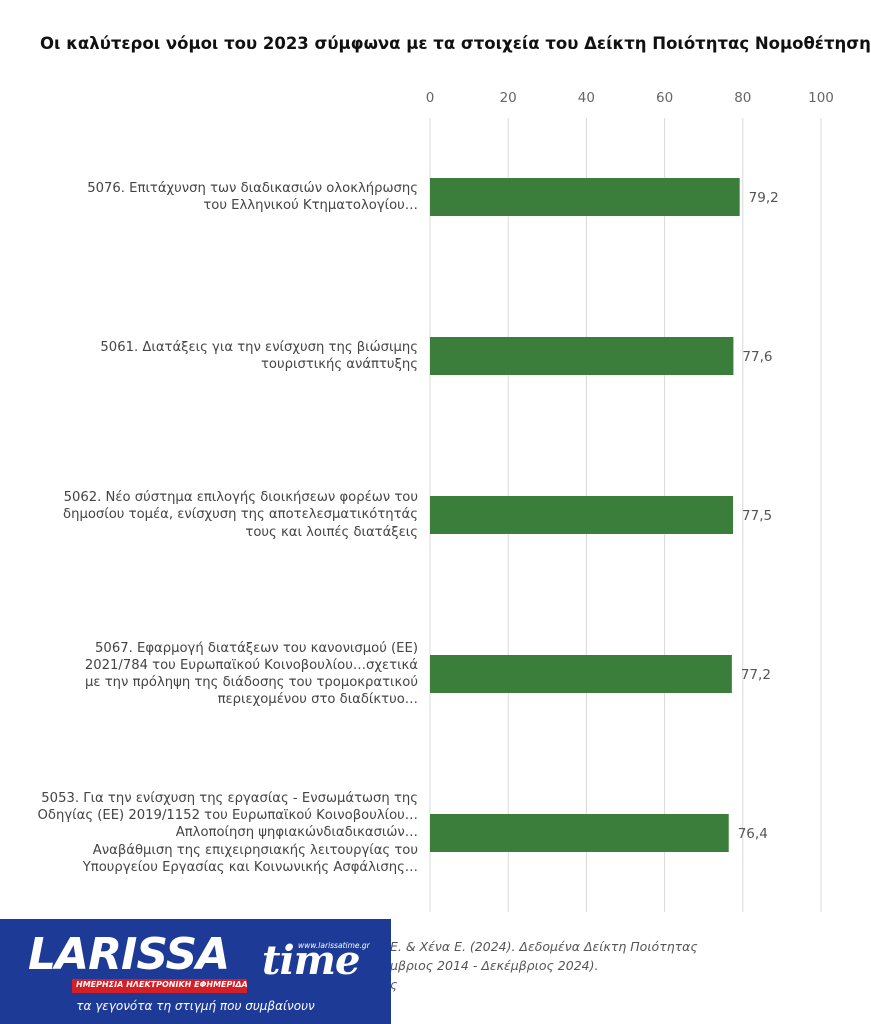 Image resolution: width=871 pixels, height=1024 pixels. What do you see at coordinates (311, 960) in the screenshot?
I see `logo-word-time: time` at bounding box center [311, 960].